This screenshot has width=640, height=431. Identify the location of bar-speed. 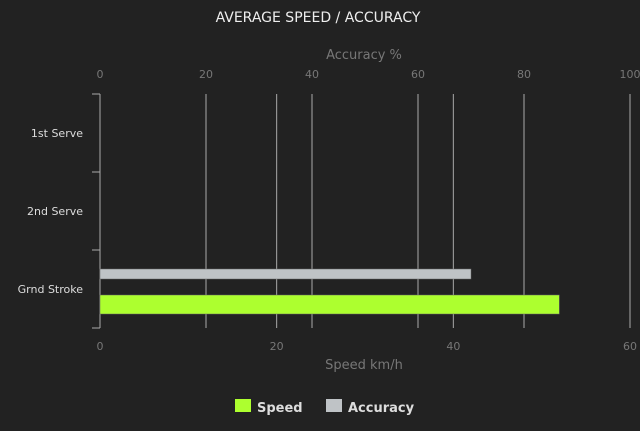
(329, 304).